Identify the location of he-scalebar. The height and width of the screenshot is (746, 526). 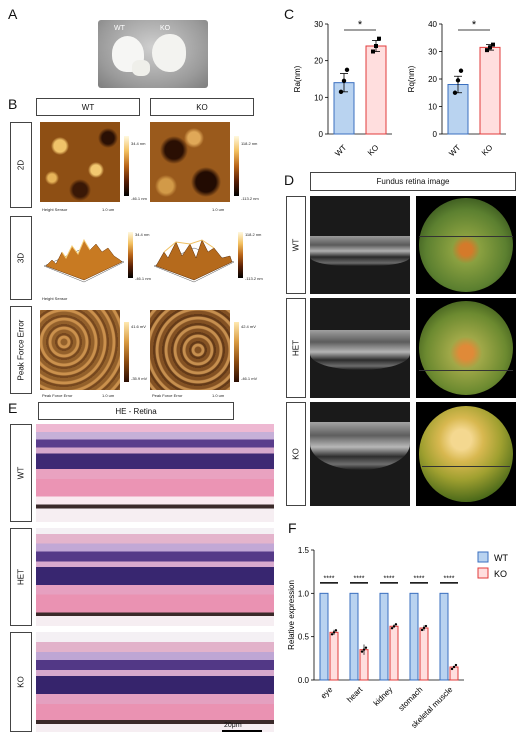
(242, 731).